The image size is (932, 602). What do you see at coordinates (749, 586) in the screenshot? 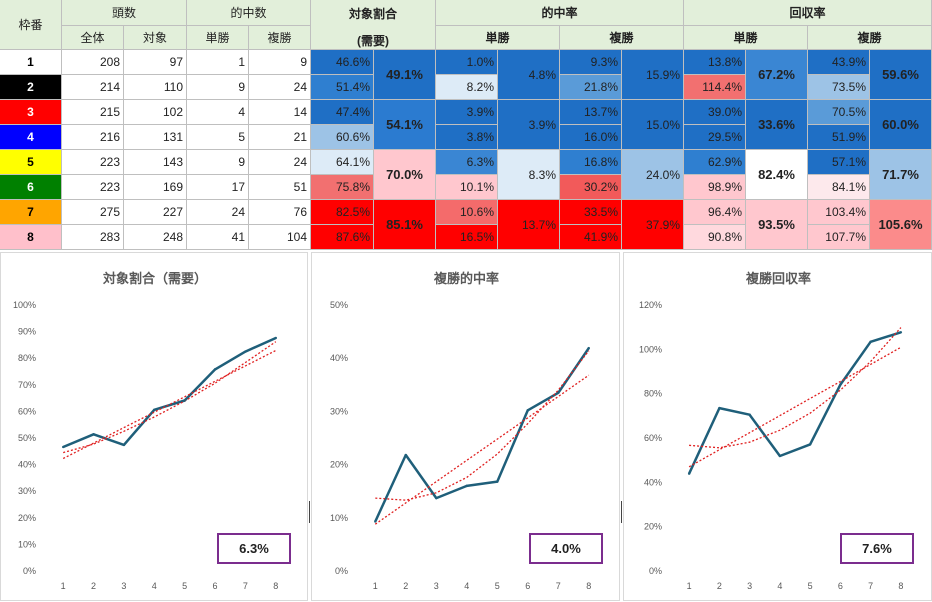
I see `x-tick-label: 3` at bounding box center [749, 586].